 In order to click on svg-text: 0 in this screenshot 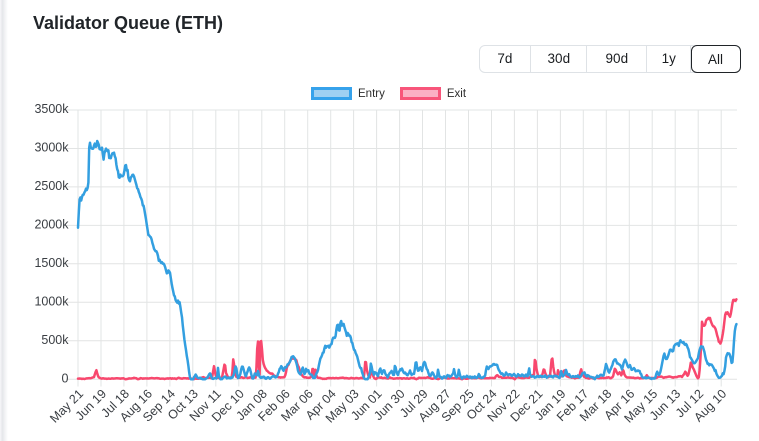, I will do `click(65, 378)`.